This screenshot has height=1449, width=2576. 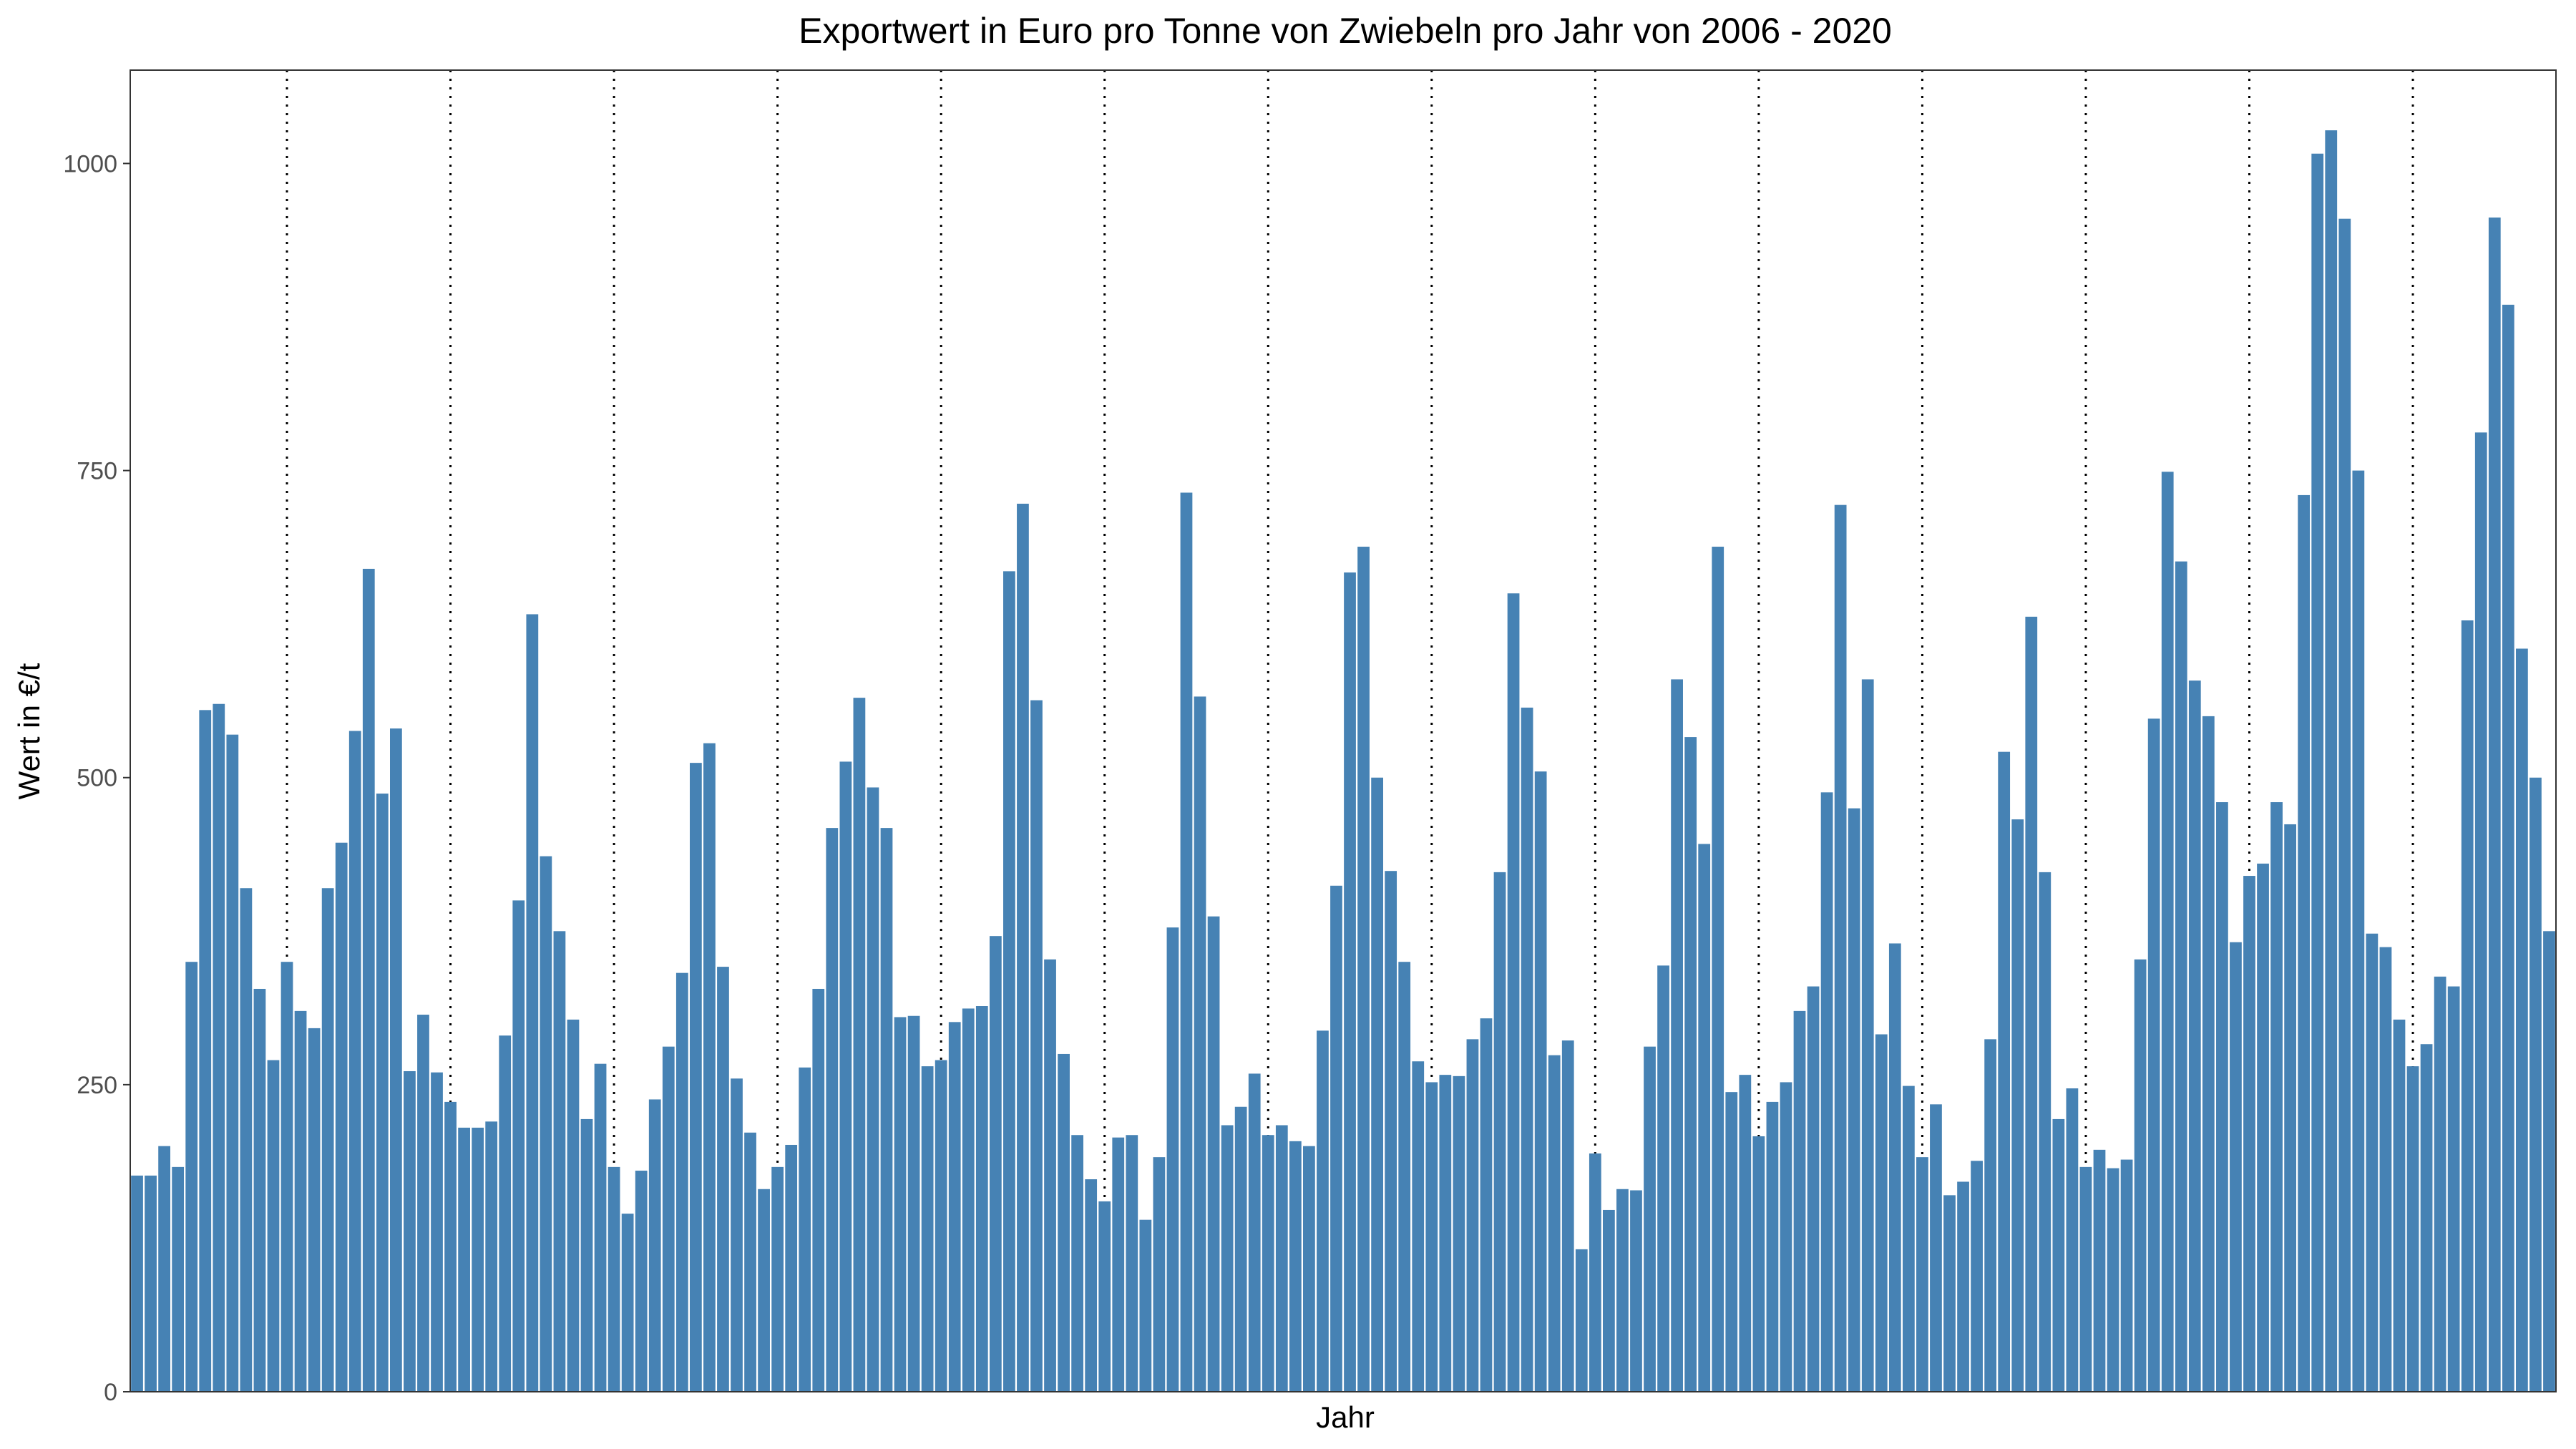 What do you see at coordinates (29, 731) in the screenshot?
I see `y-axis-title: Wert in €/t` at bounding box center [29, 731].